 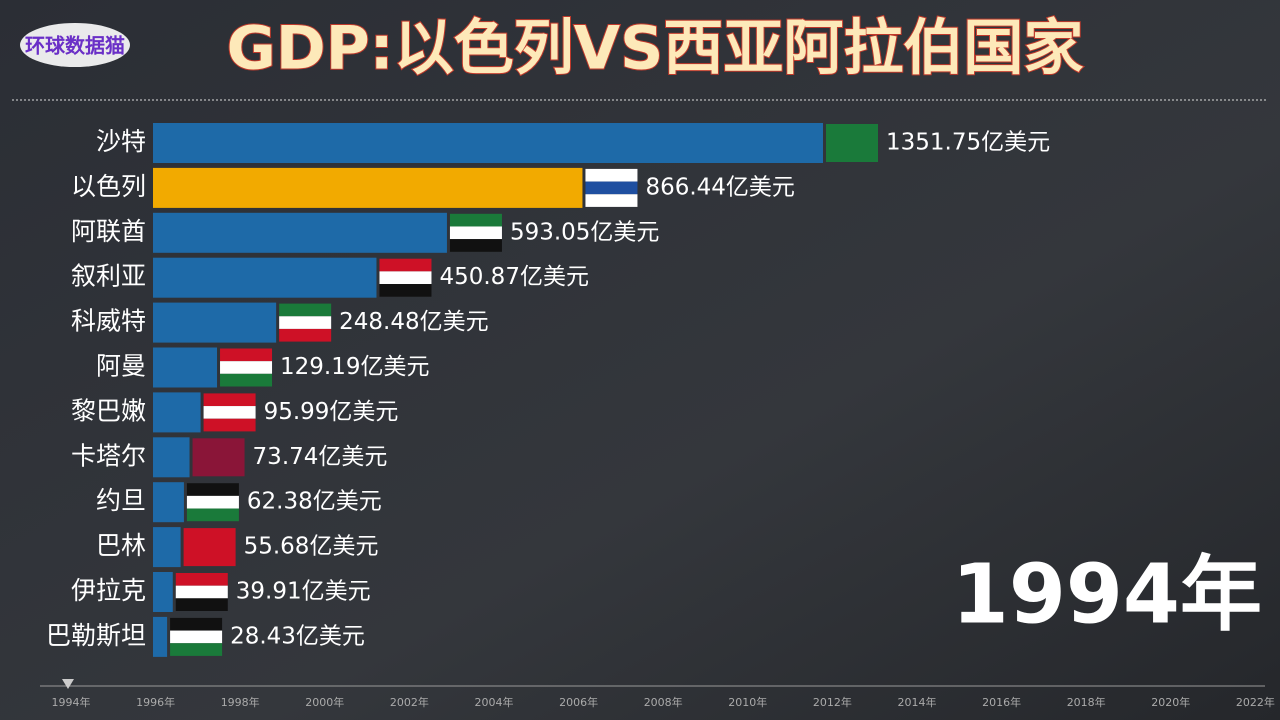 What do you see at coordinates (108, 276) in the screenshot?
I see `category-label: 叙利亚` at bounding box center [108, 276].